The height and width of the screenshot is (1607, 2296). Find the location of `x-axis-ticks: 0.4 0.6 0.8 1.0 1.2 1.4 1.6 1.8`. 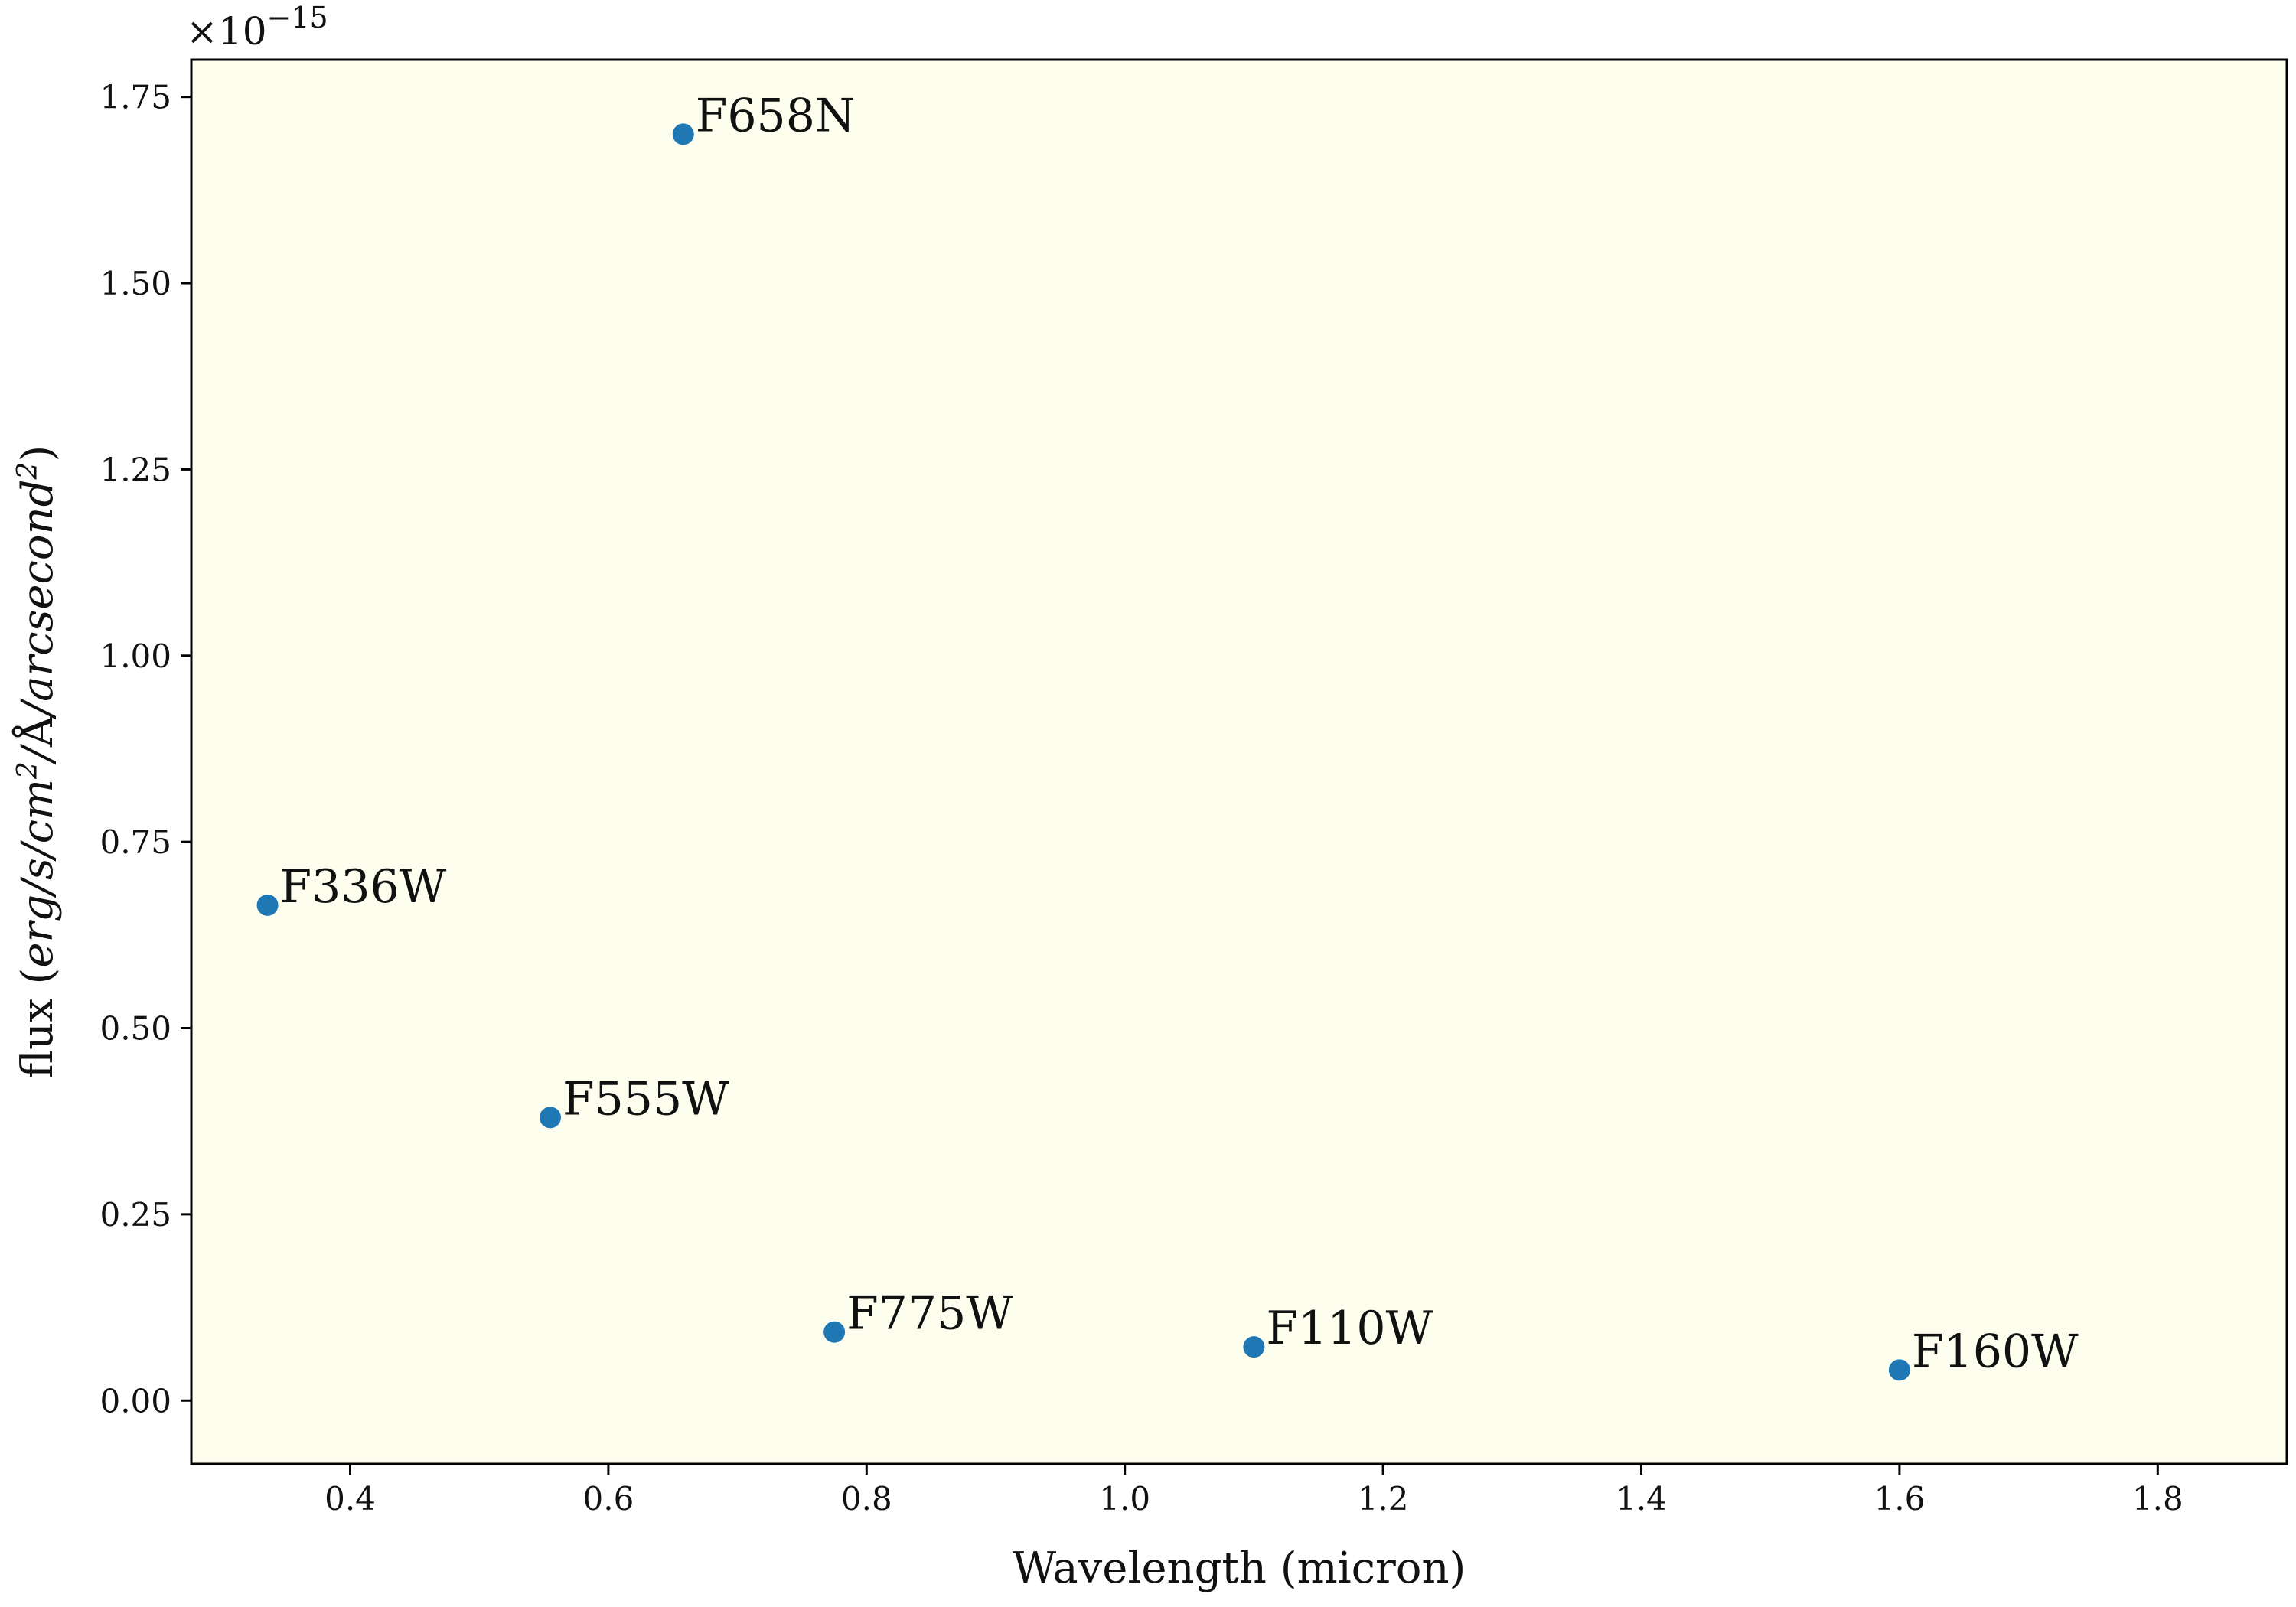

x-axis-ticks: 0.4 0.6 0.8 1.0 1.2 1.4 1.6 1.8 is located at coordinates (1254, 1490).